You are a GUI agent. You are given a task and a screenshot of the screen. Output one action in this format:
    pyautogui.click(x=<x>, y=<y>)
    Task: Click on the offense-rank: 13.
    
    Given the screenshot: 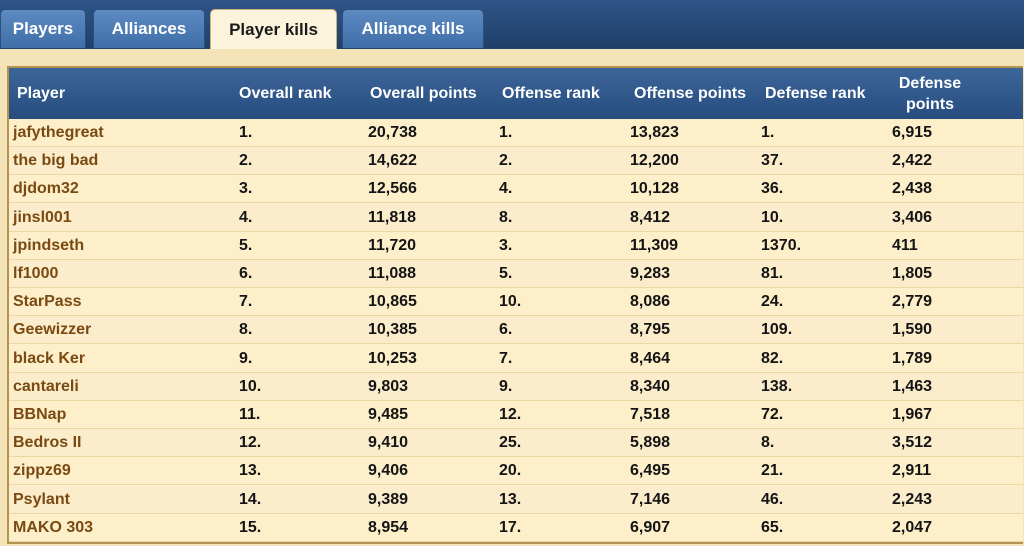 What is the action you would take?
    pyautogui.click(x=510, y=499)
    